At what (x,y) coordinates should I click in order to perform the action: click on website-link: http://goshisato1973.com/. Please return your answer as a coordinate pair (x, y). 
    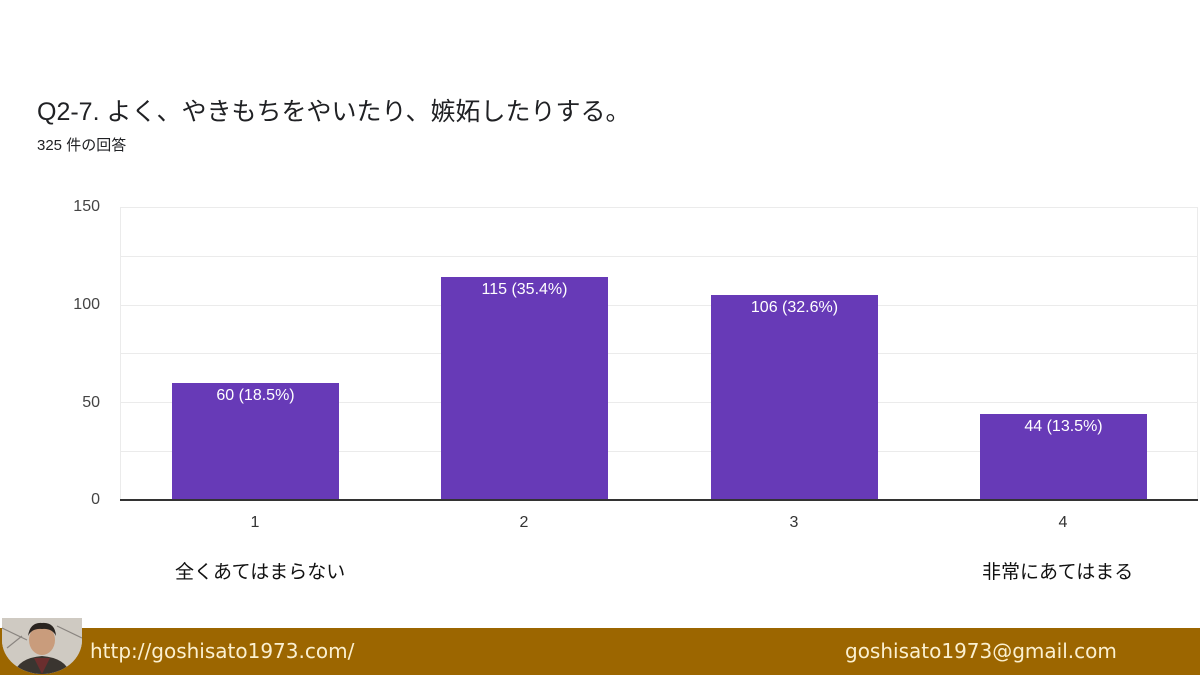
    Looking at the image, I should click on (222, 651).